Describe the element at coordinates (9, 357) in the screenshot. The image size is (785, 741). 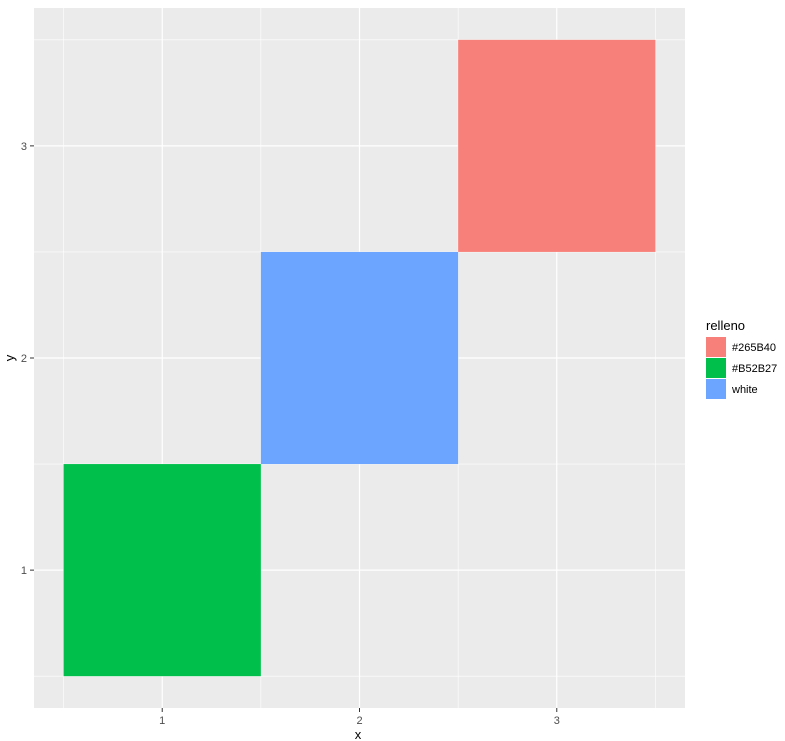
I see `y-axis-title: y` at that location.